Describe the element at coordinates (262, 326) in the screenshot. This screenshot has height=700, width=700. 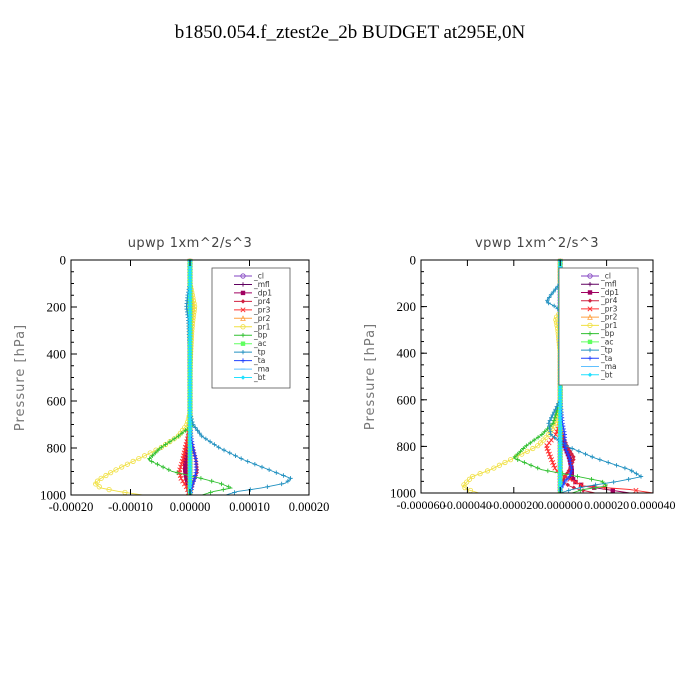
I see `legend-label: _pr1` at that location.